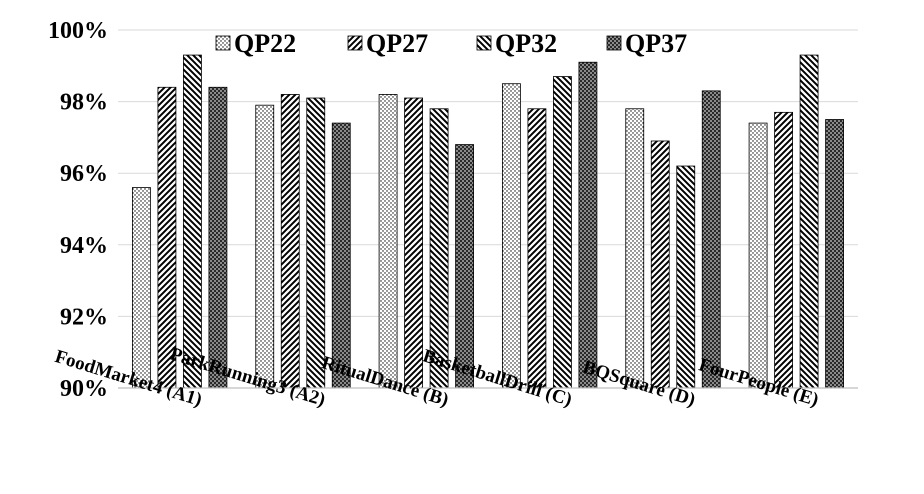  What do you see at coordinates (84, 389) in the screenshot?
I see `y-tick-label: 90%` at bounding box center [84, 389].